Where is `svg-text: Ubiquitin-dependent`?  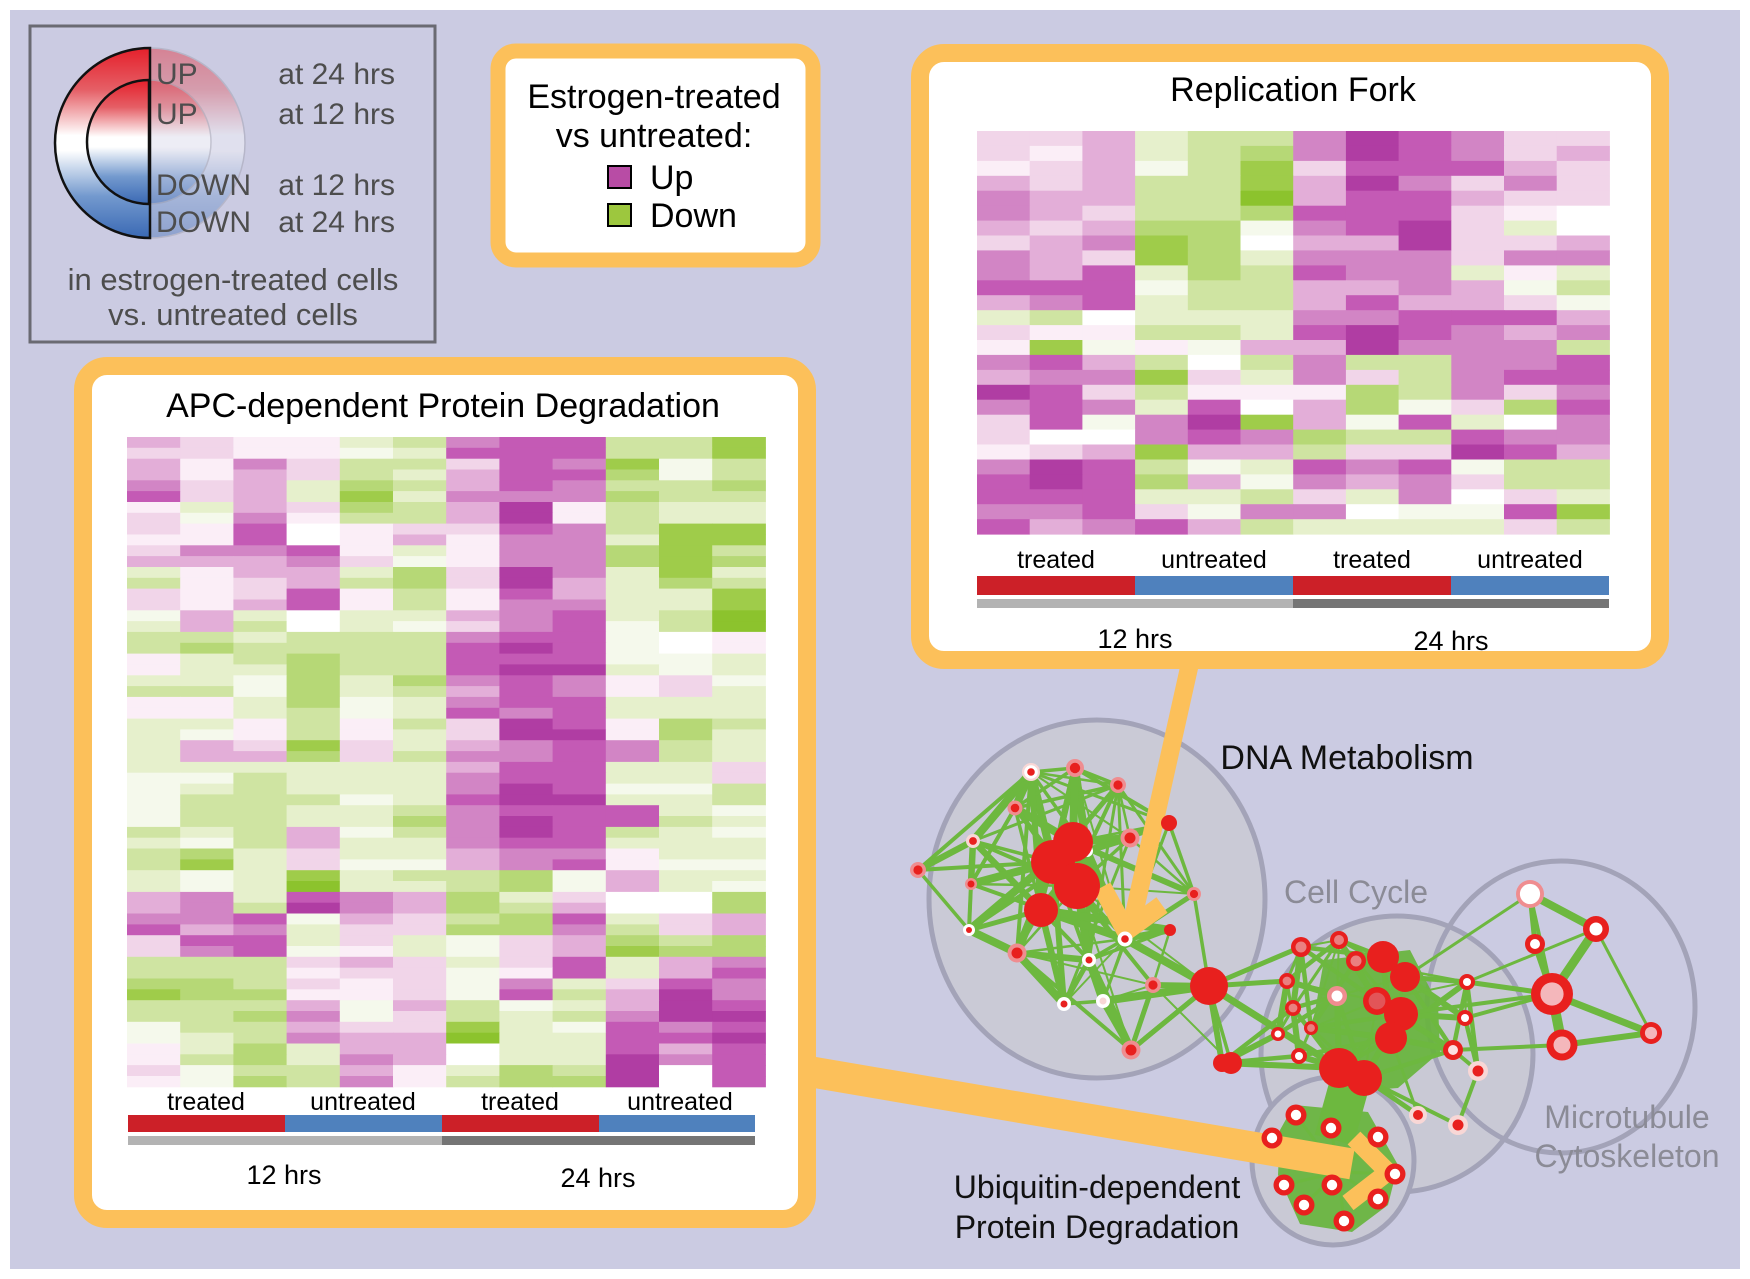
svg-text: Ubiquitin-dependent is located at coordinates (1097, 1187).